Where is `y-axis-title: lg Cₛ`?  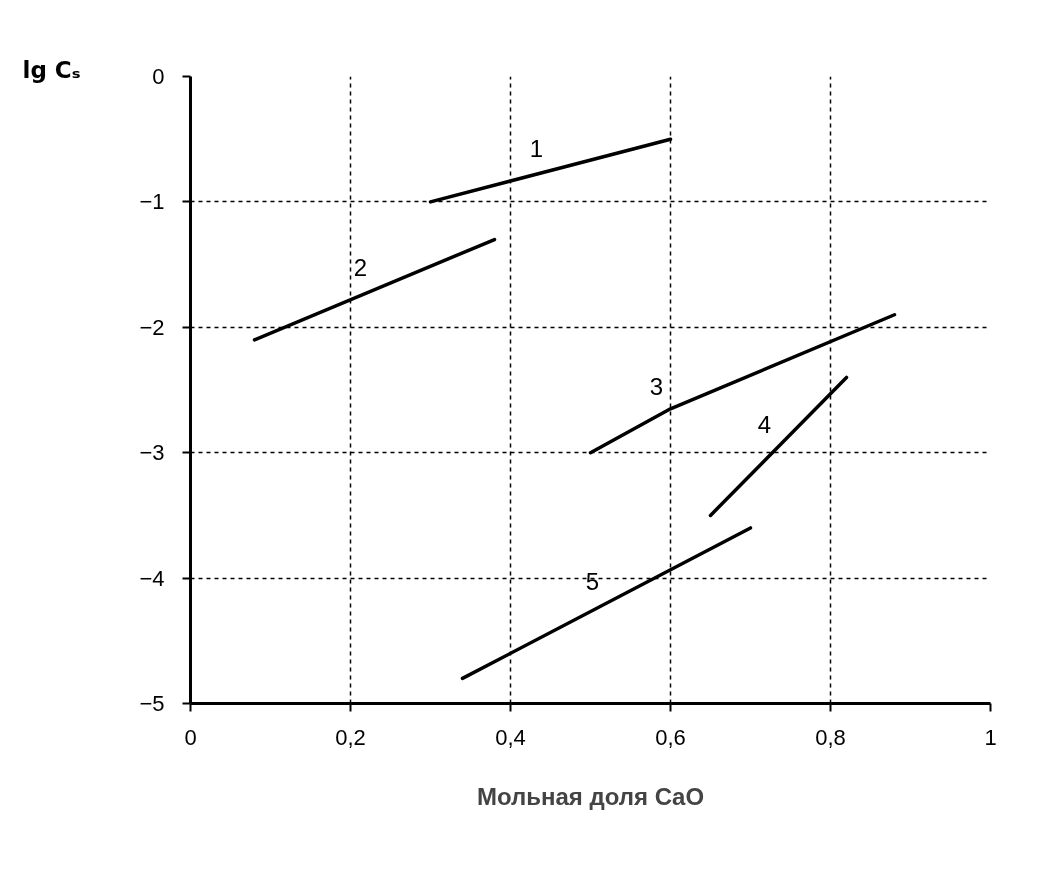
y-axis-title: lg Cₛ is located at coordinates (51, 69).